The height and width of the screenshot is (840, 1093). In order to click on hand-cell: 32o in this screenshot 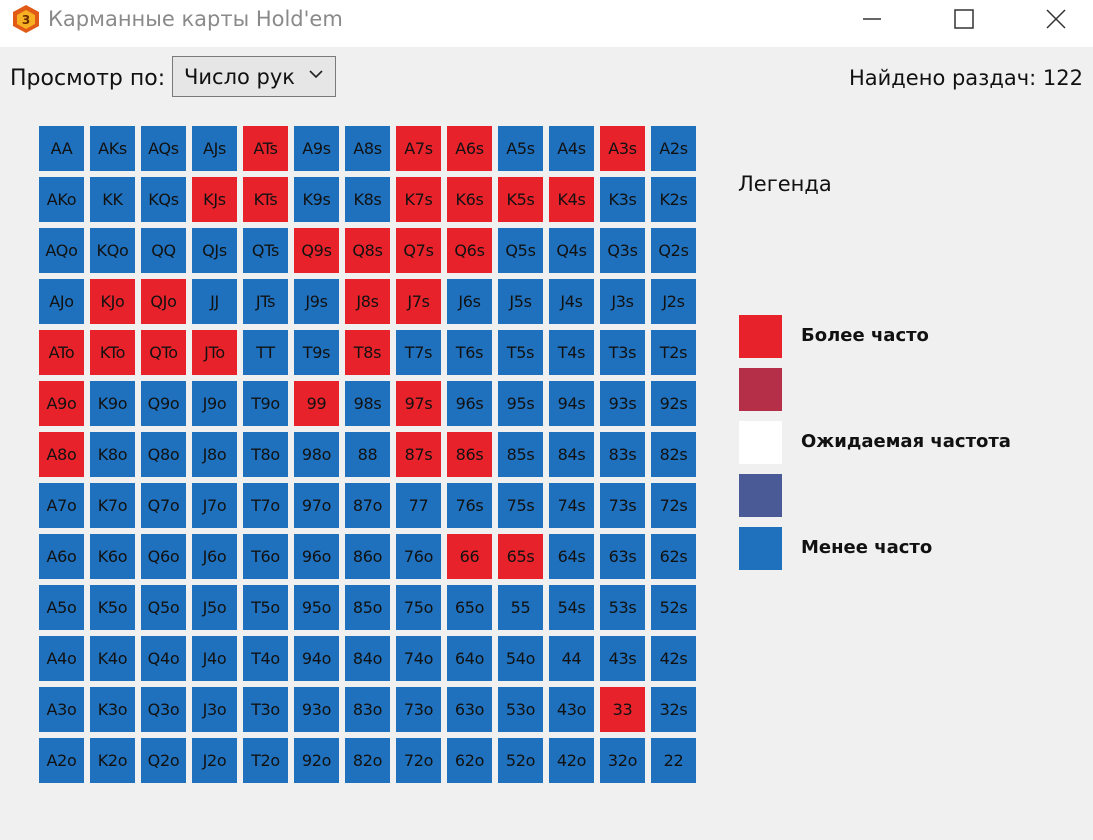, I will do `click(622, 760)`.